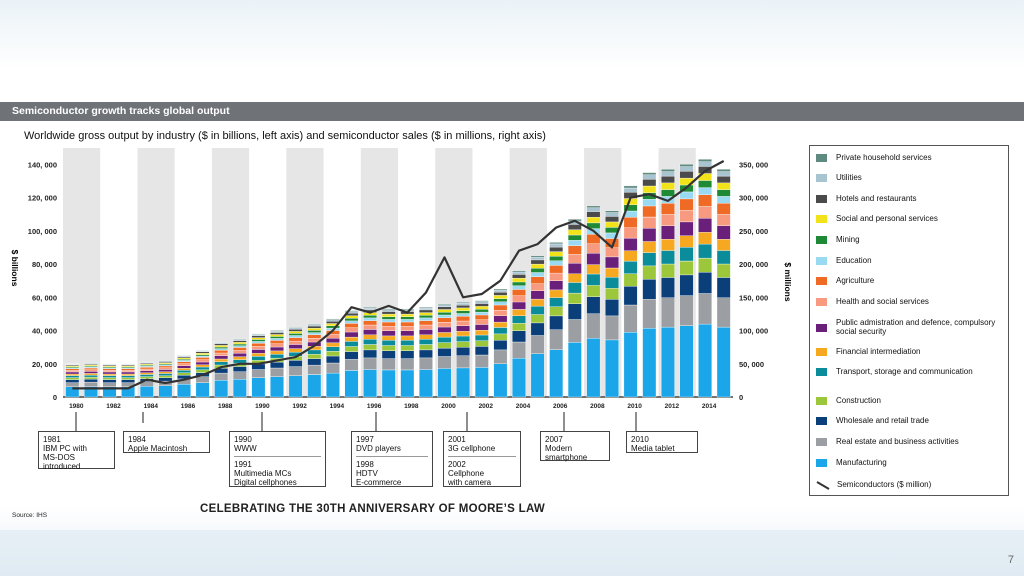  Describe the element at coordinates (374, 406) in the screenshot. I see `x-tick-label: 1996` at that location.